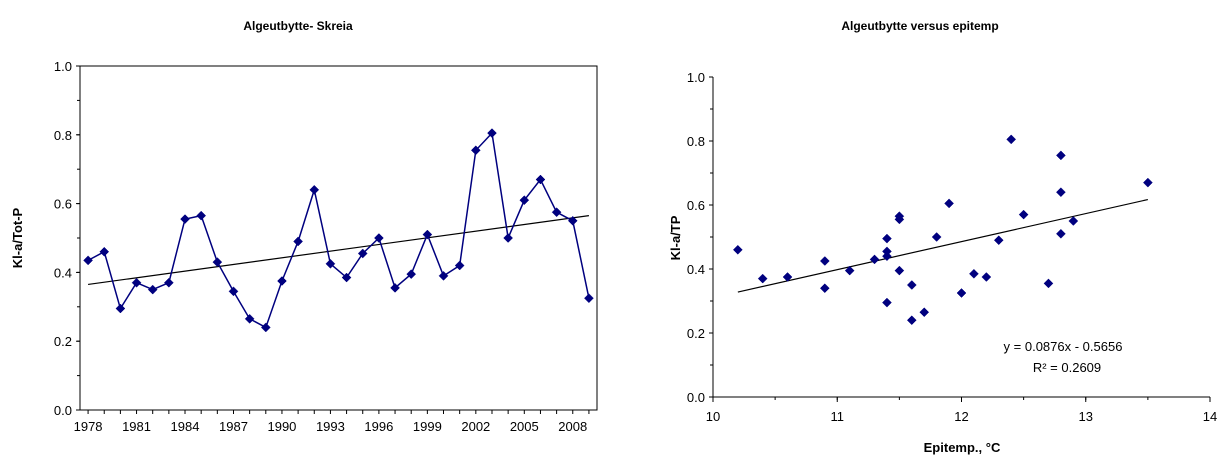 This screenshot has height=456, width=1219. I want to click on chart-title: Algeutbytte versus epitemp, so click(919, 26).